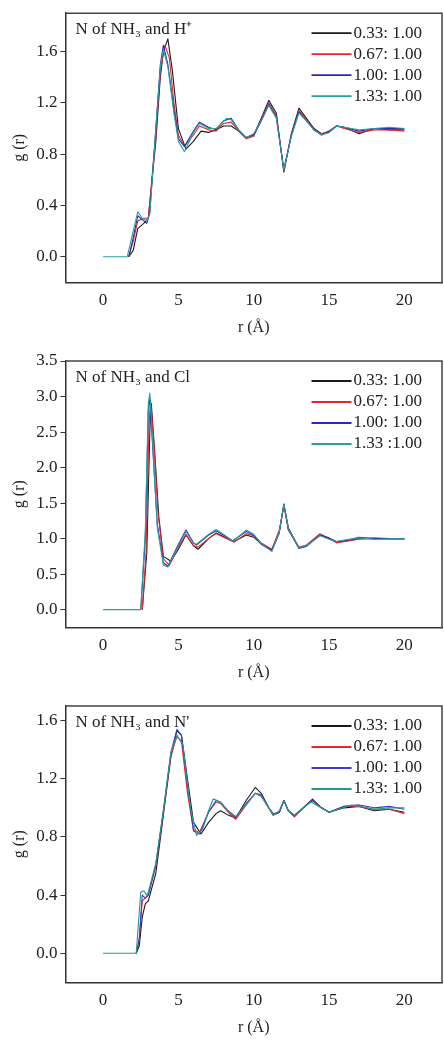  What do you see at coordinates (47, 467) in the screenshot?
I see `y-tick-label: 2.0` at bounding box center [47, 467].